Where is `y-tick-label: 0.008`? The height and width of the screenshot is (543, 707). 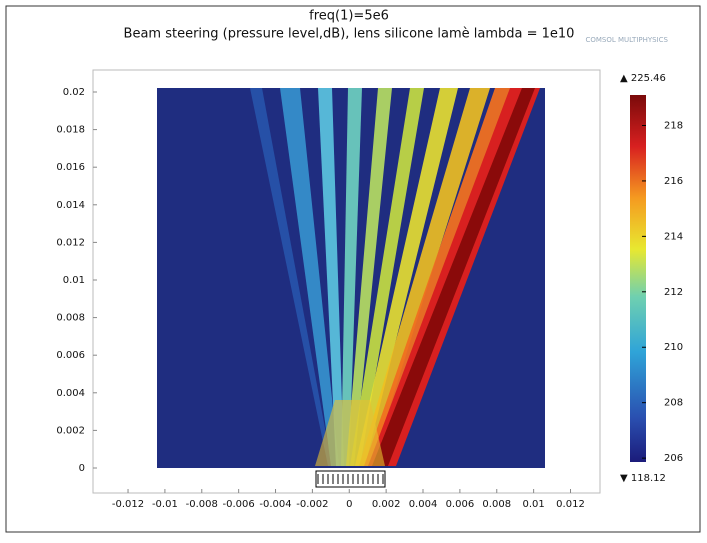 y-tick-label: 0.008 is located at coordinates (70, 318).